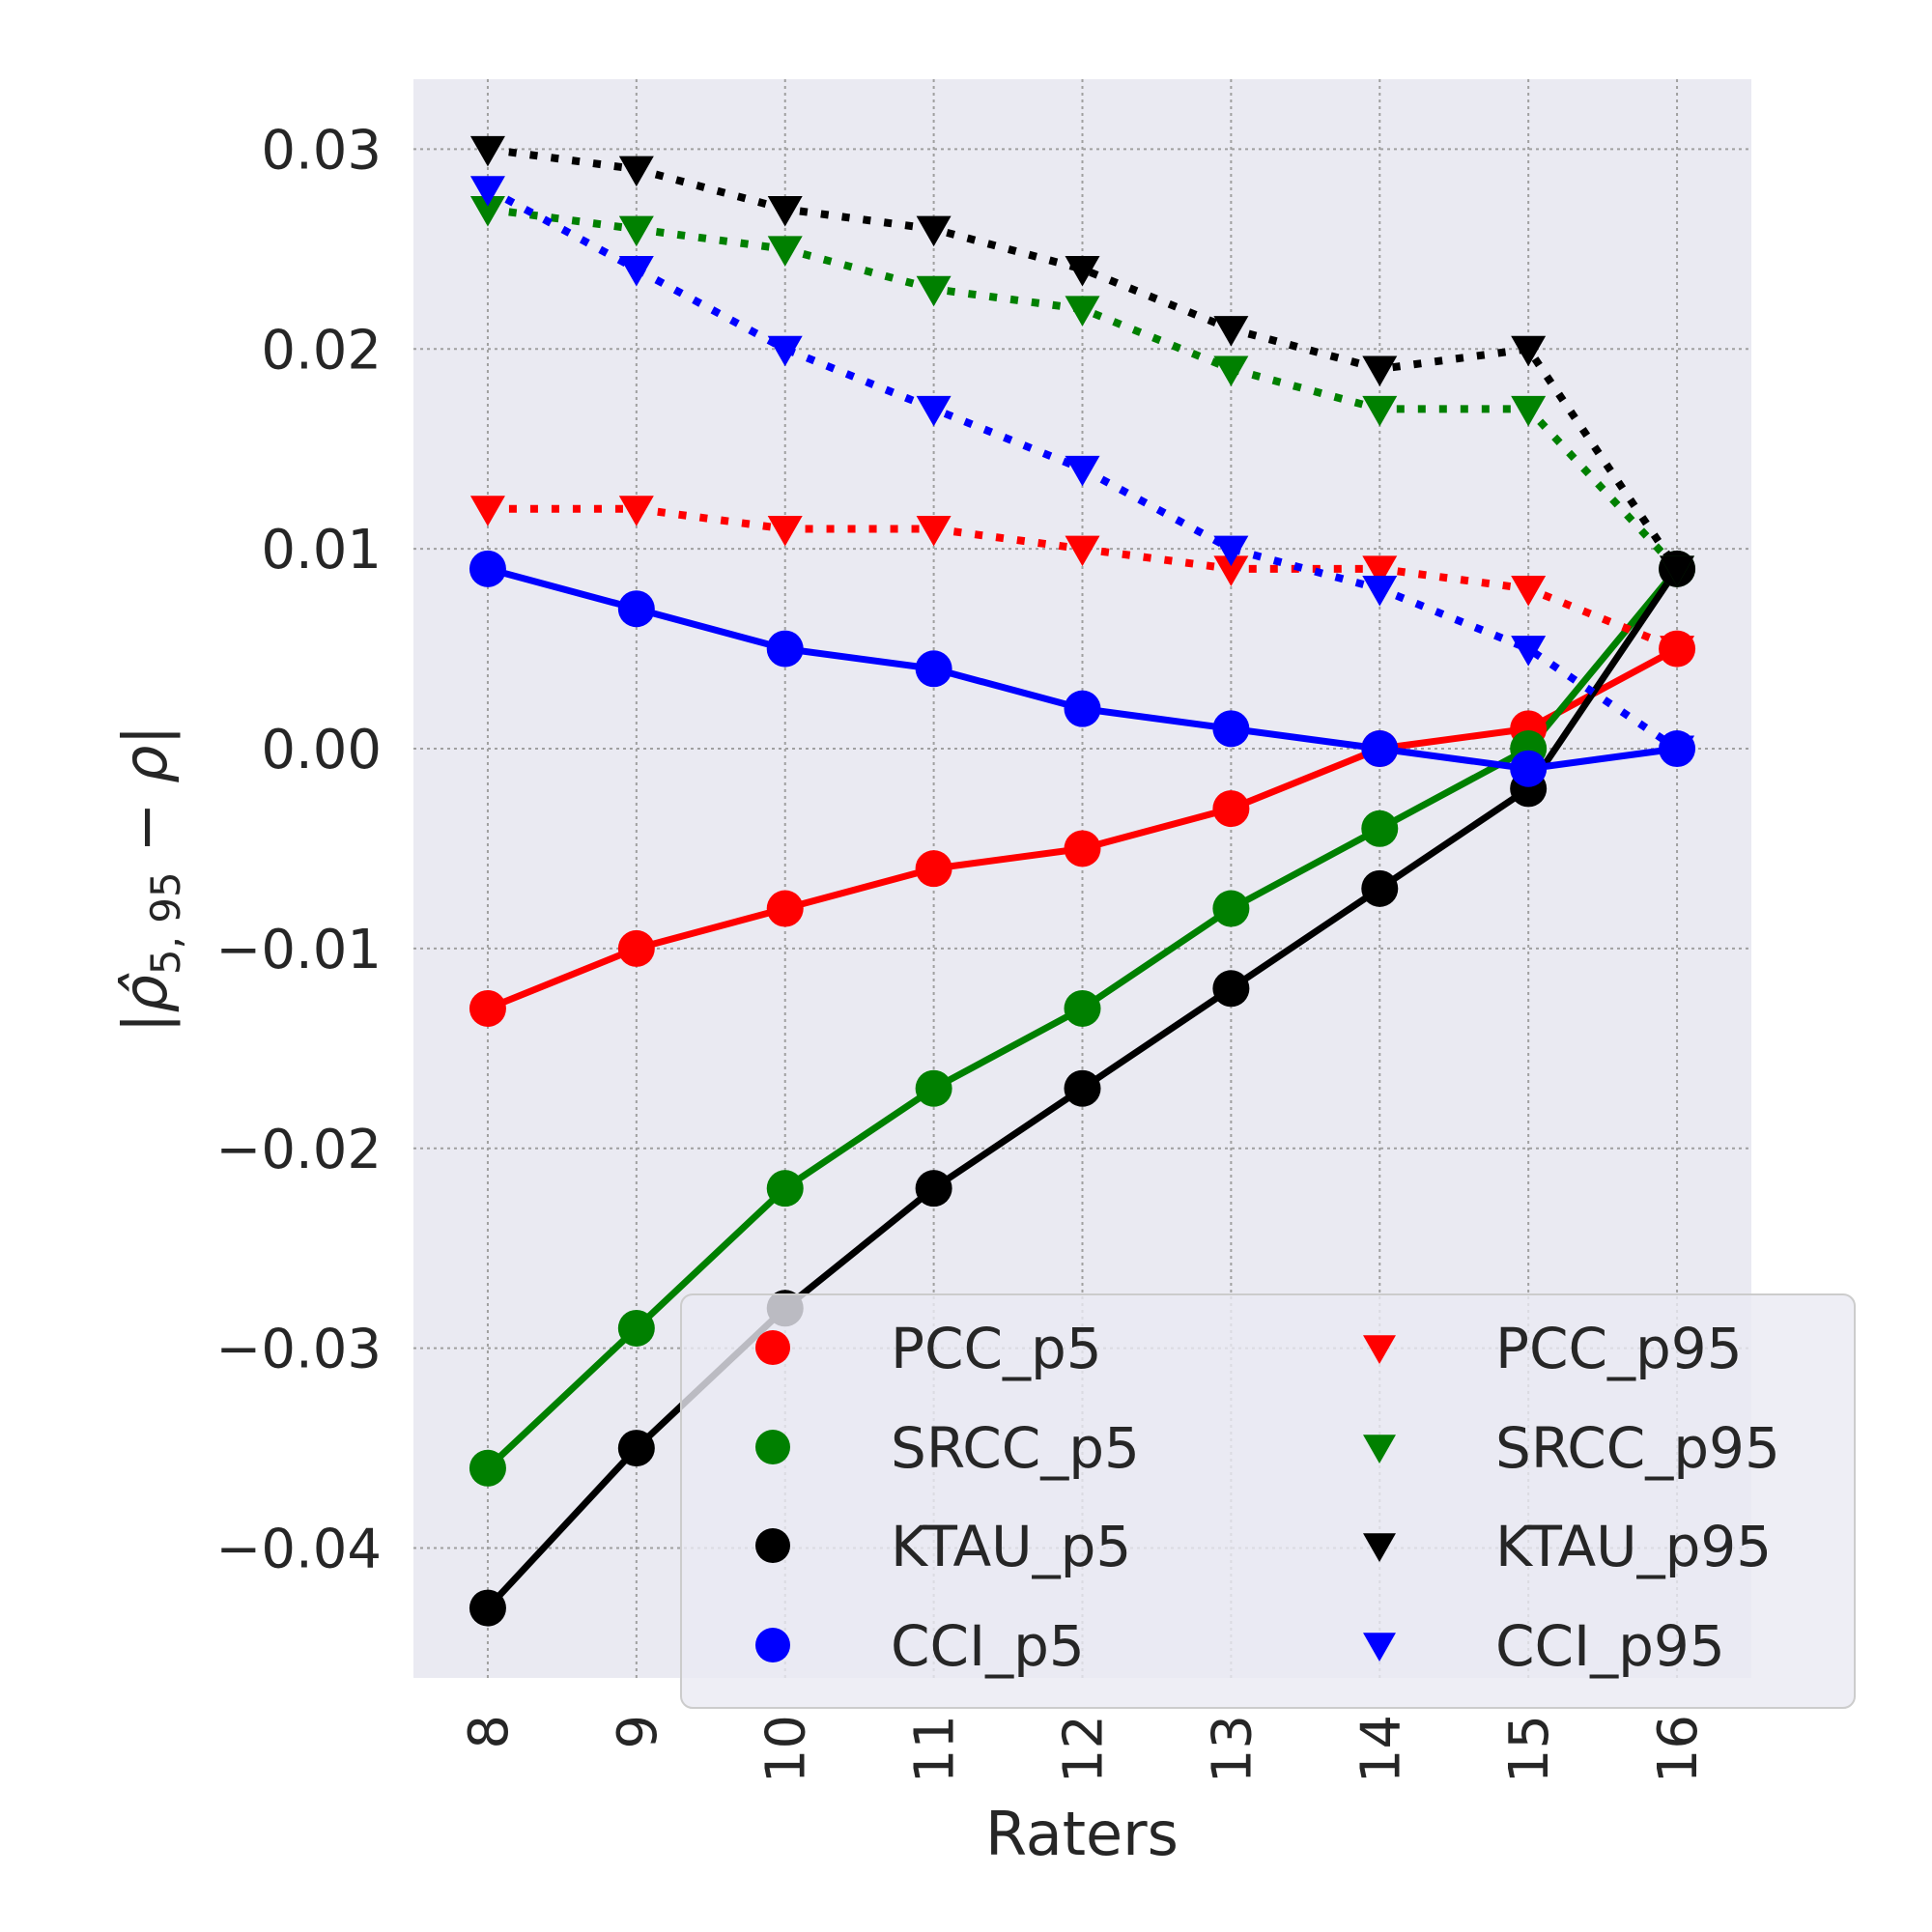 The image size is (1932, 1932). I want to click on y-tick-label: 0.01, so click(321, 550).